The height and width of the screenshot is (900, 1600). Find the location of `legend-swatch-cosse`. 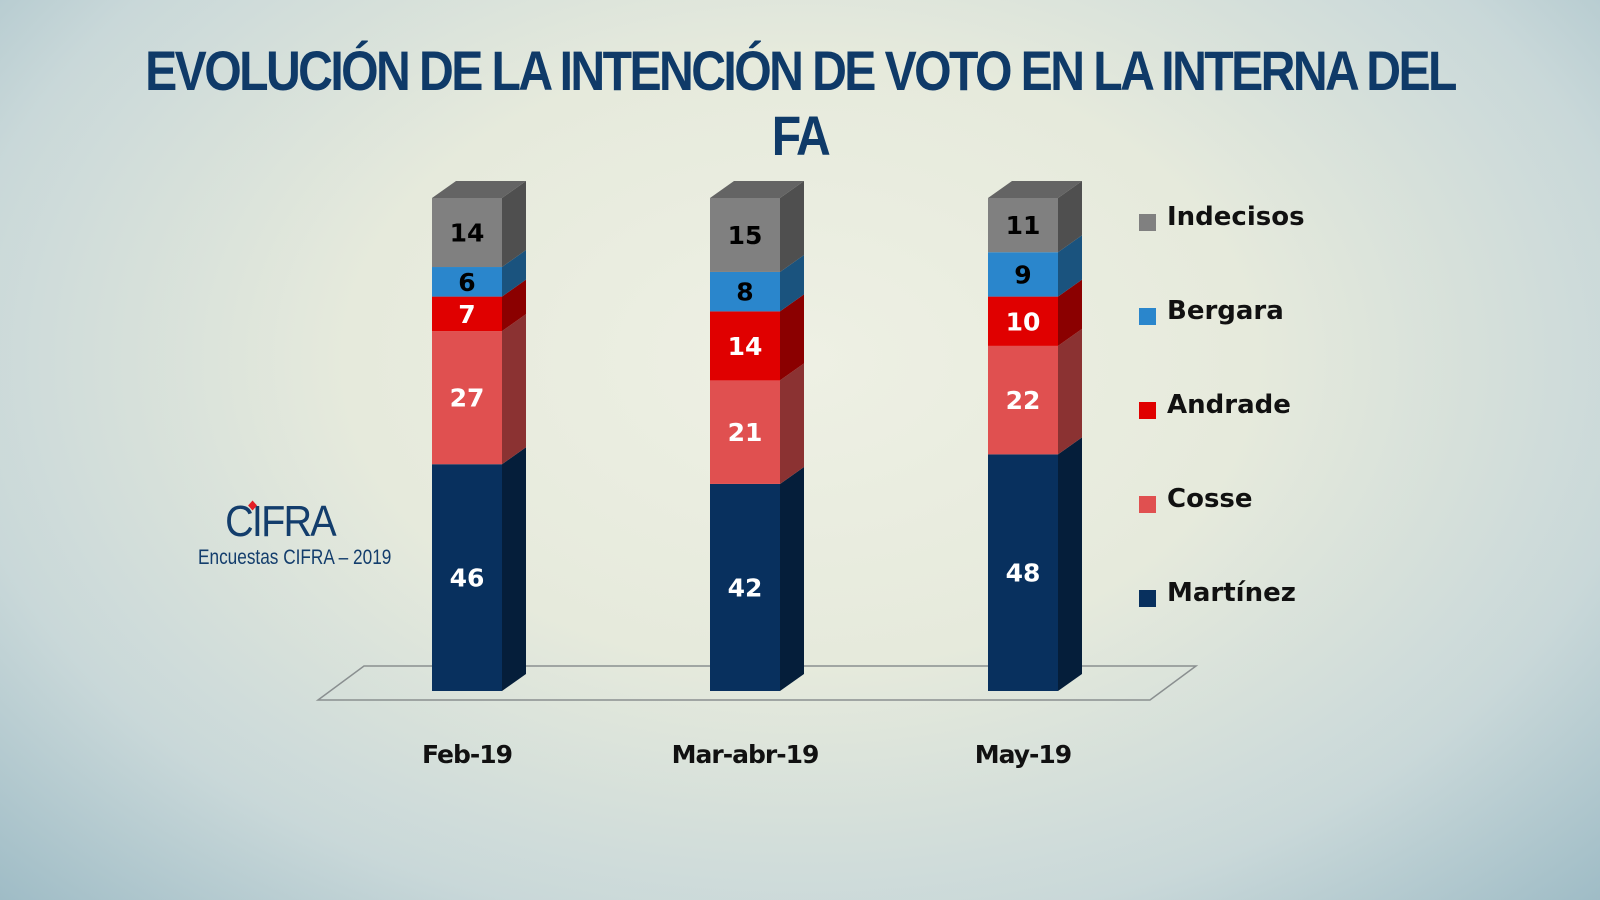

legend-swatch-cosse is located at coordinates (1147, 504).